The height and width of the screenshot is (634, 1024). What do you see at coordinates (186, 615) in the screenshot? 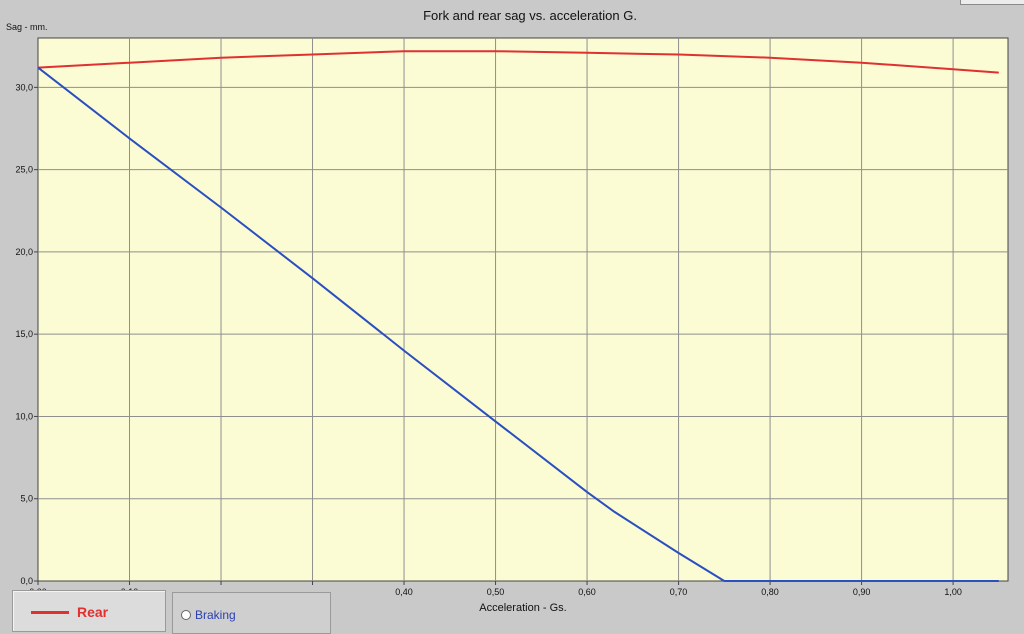
I see `braking-radio` at bounding box center [186, 615].